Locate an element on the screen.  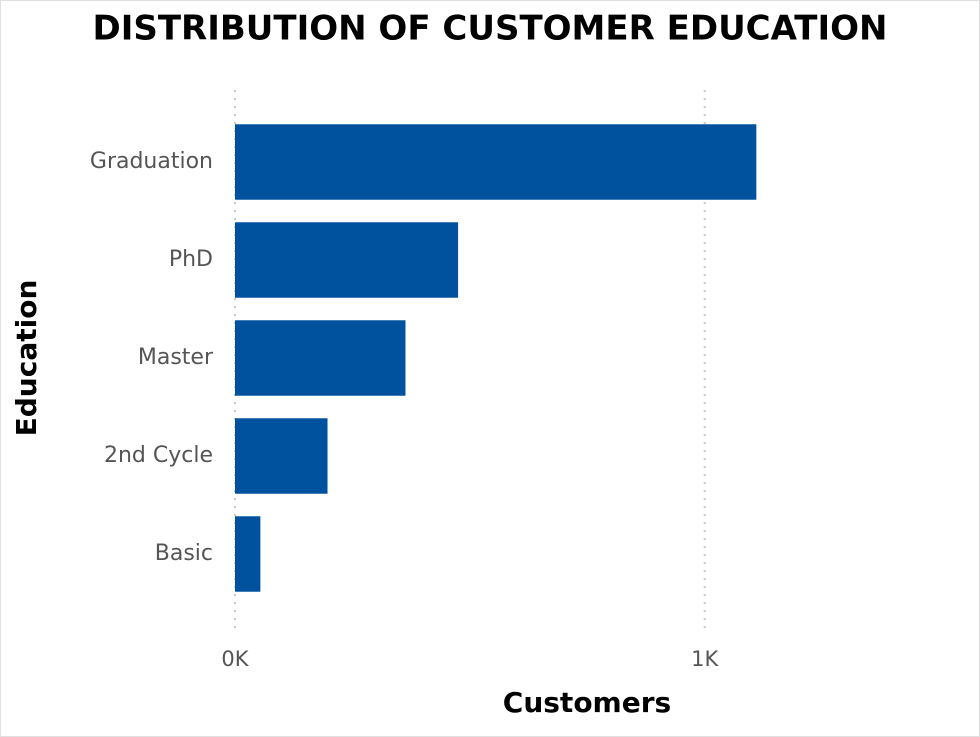
chart-title: DISTRIBUTION OF CUSTOMER EDUCATION is located at coordinates (489, 29).